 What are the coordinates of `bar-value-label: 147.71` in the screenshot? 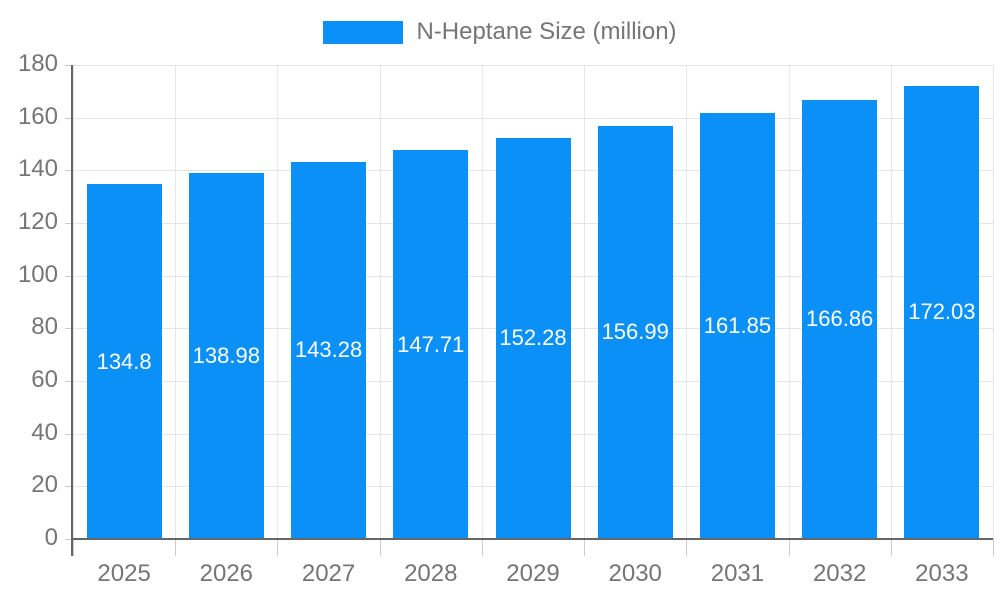 It's located at (431, 344).